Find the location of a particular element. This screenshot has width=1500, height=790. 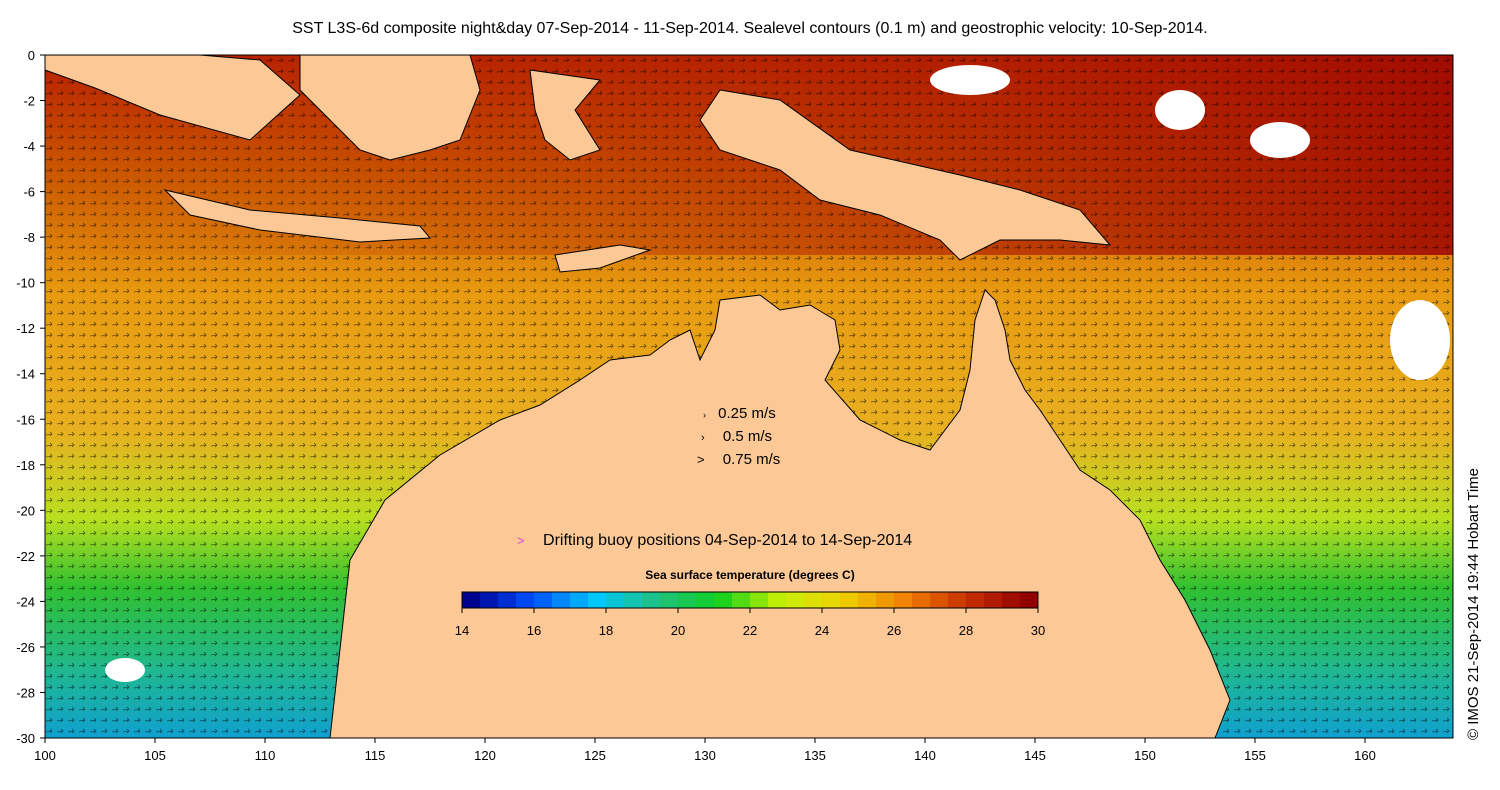

y-tick-label: -28 is located at coordinates (25, 692).